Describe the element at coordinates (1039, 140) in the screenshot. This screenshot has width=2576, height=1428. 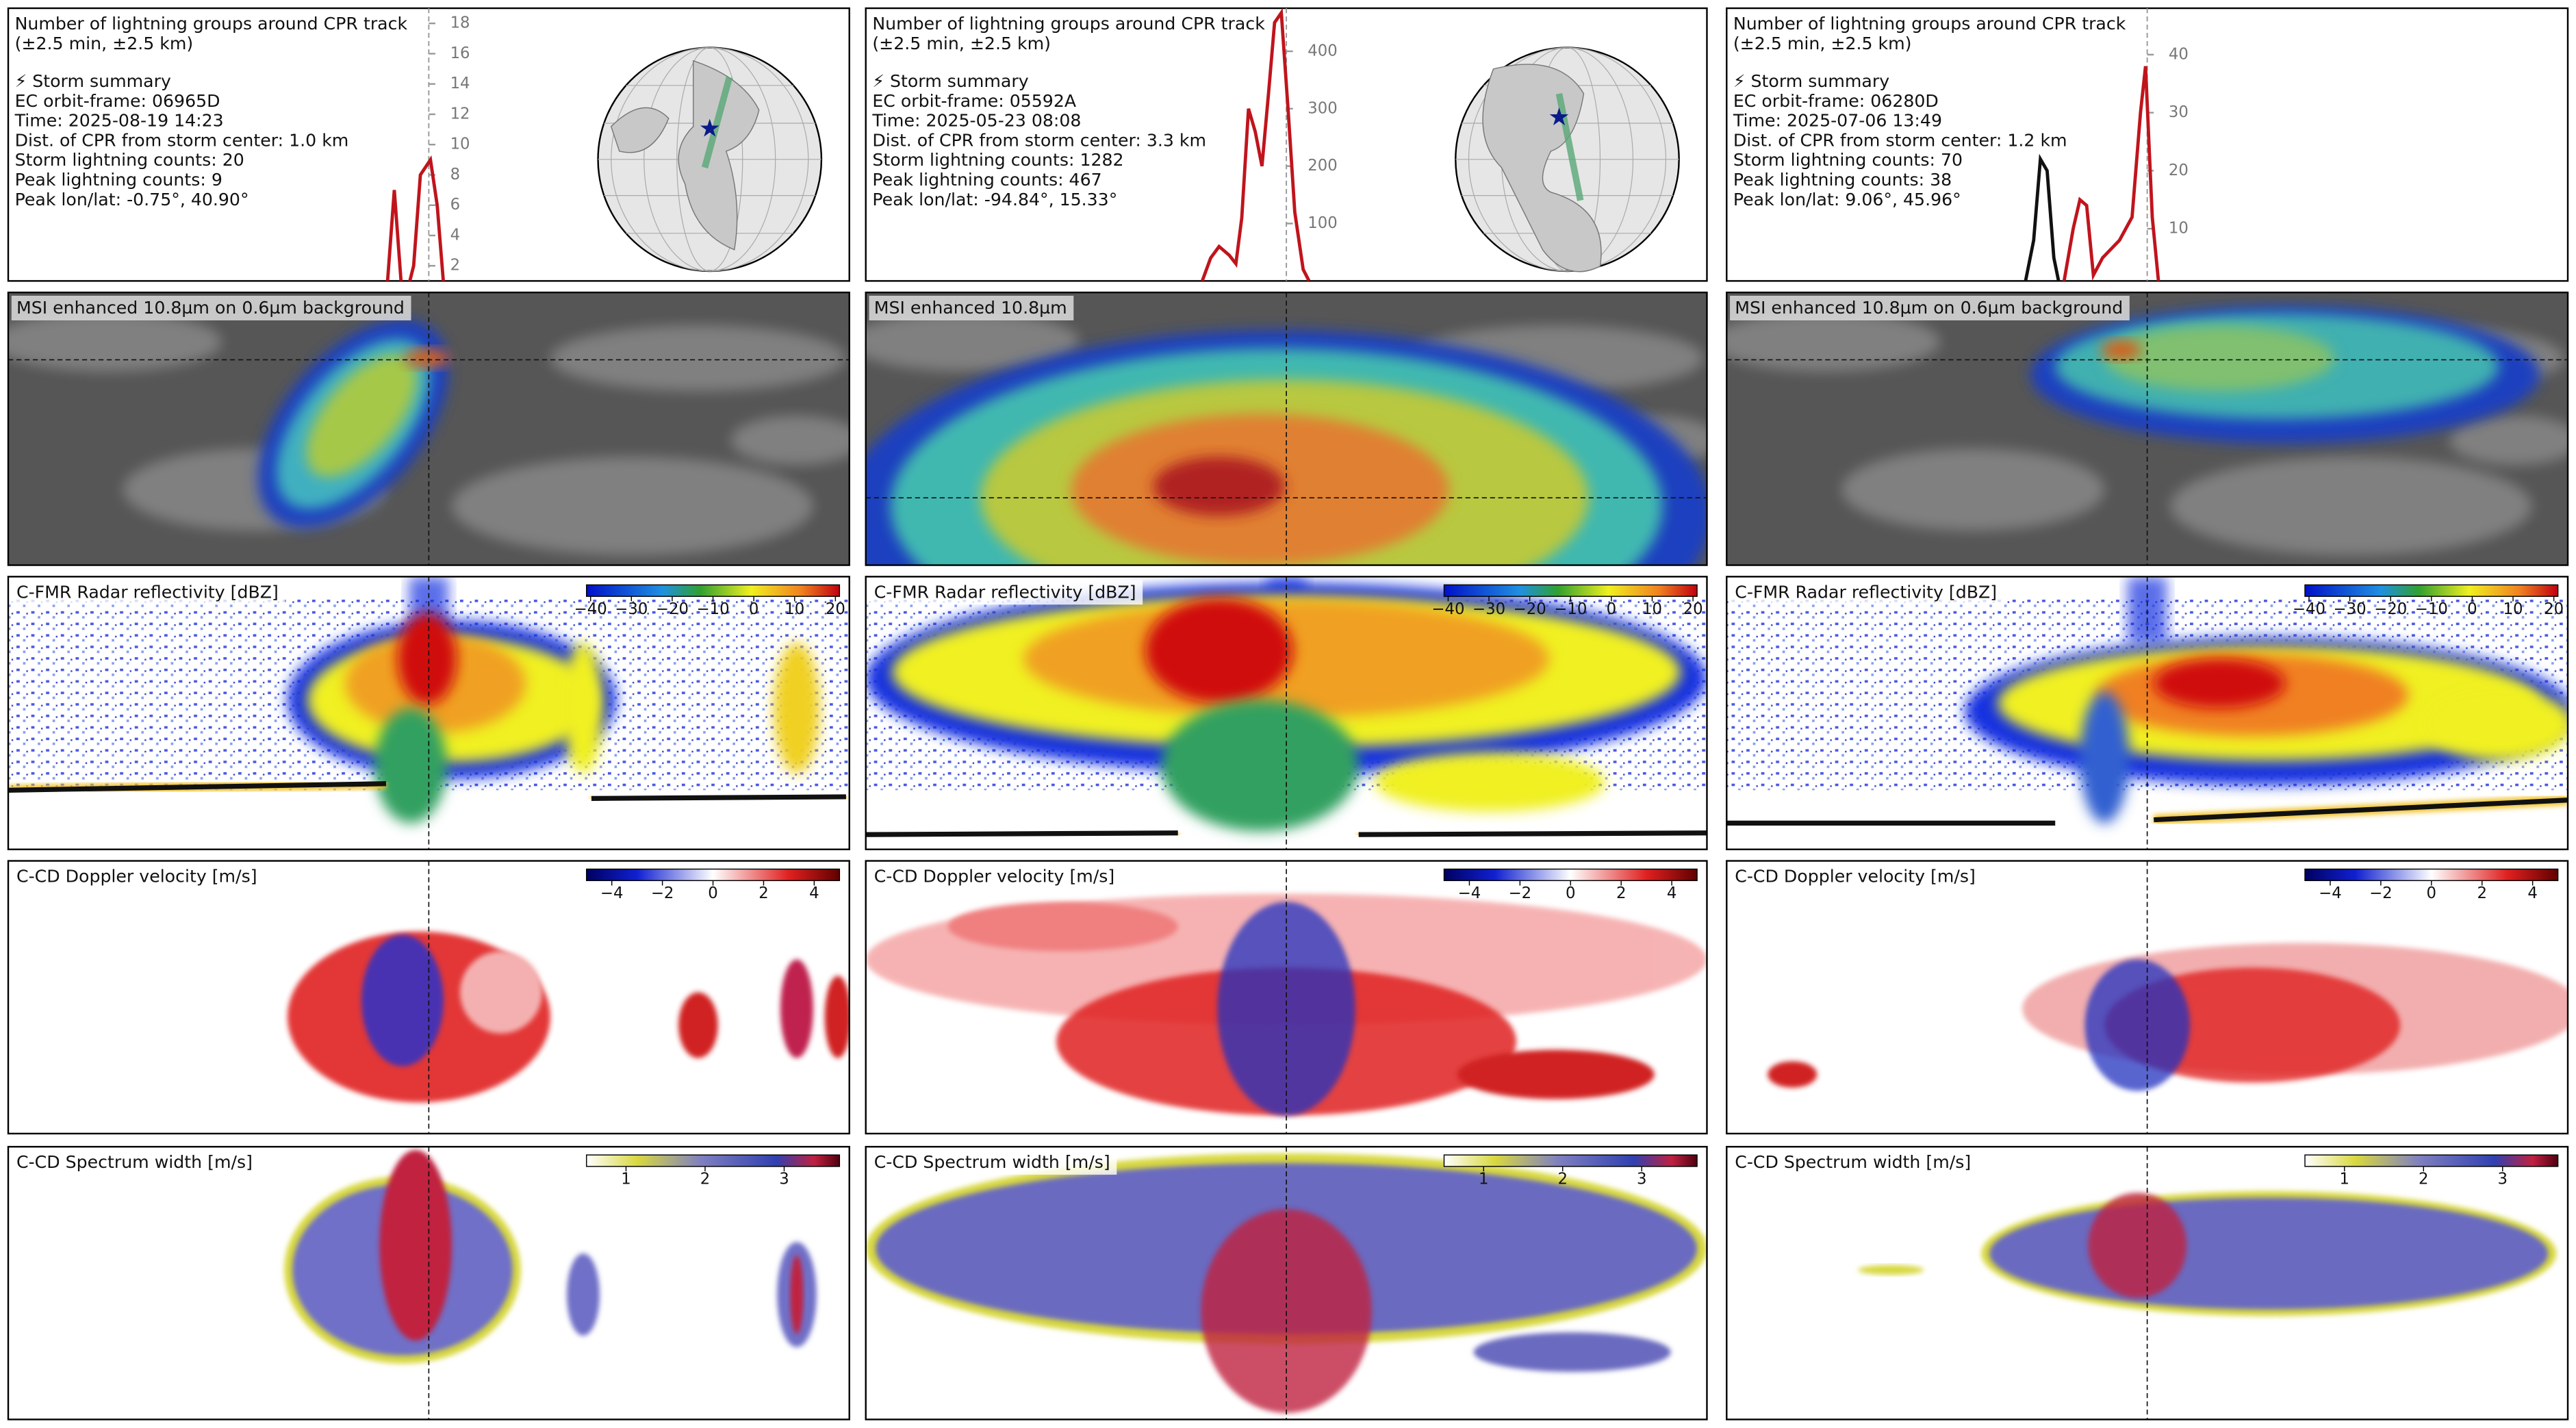
I see `summary-line: Dist. of CPR from storm center: 3.3 km` at that location.